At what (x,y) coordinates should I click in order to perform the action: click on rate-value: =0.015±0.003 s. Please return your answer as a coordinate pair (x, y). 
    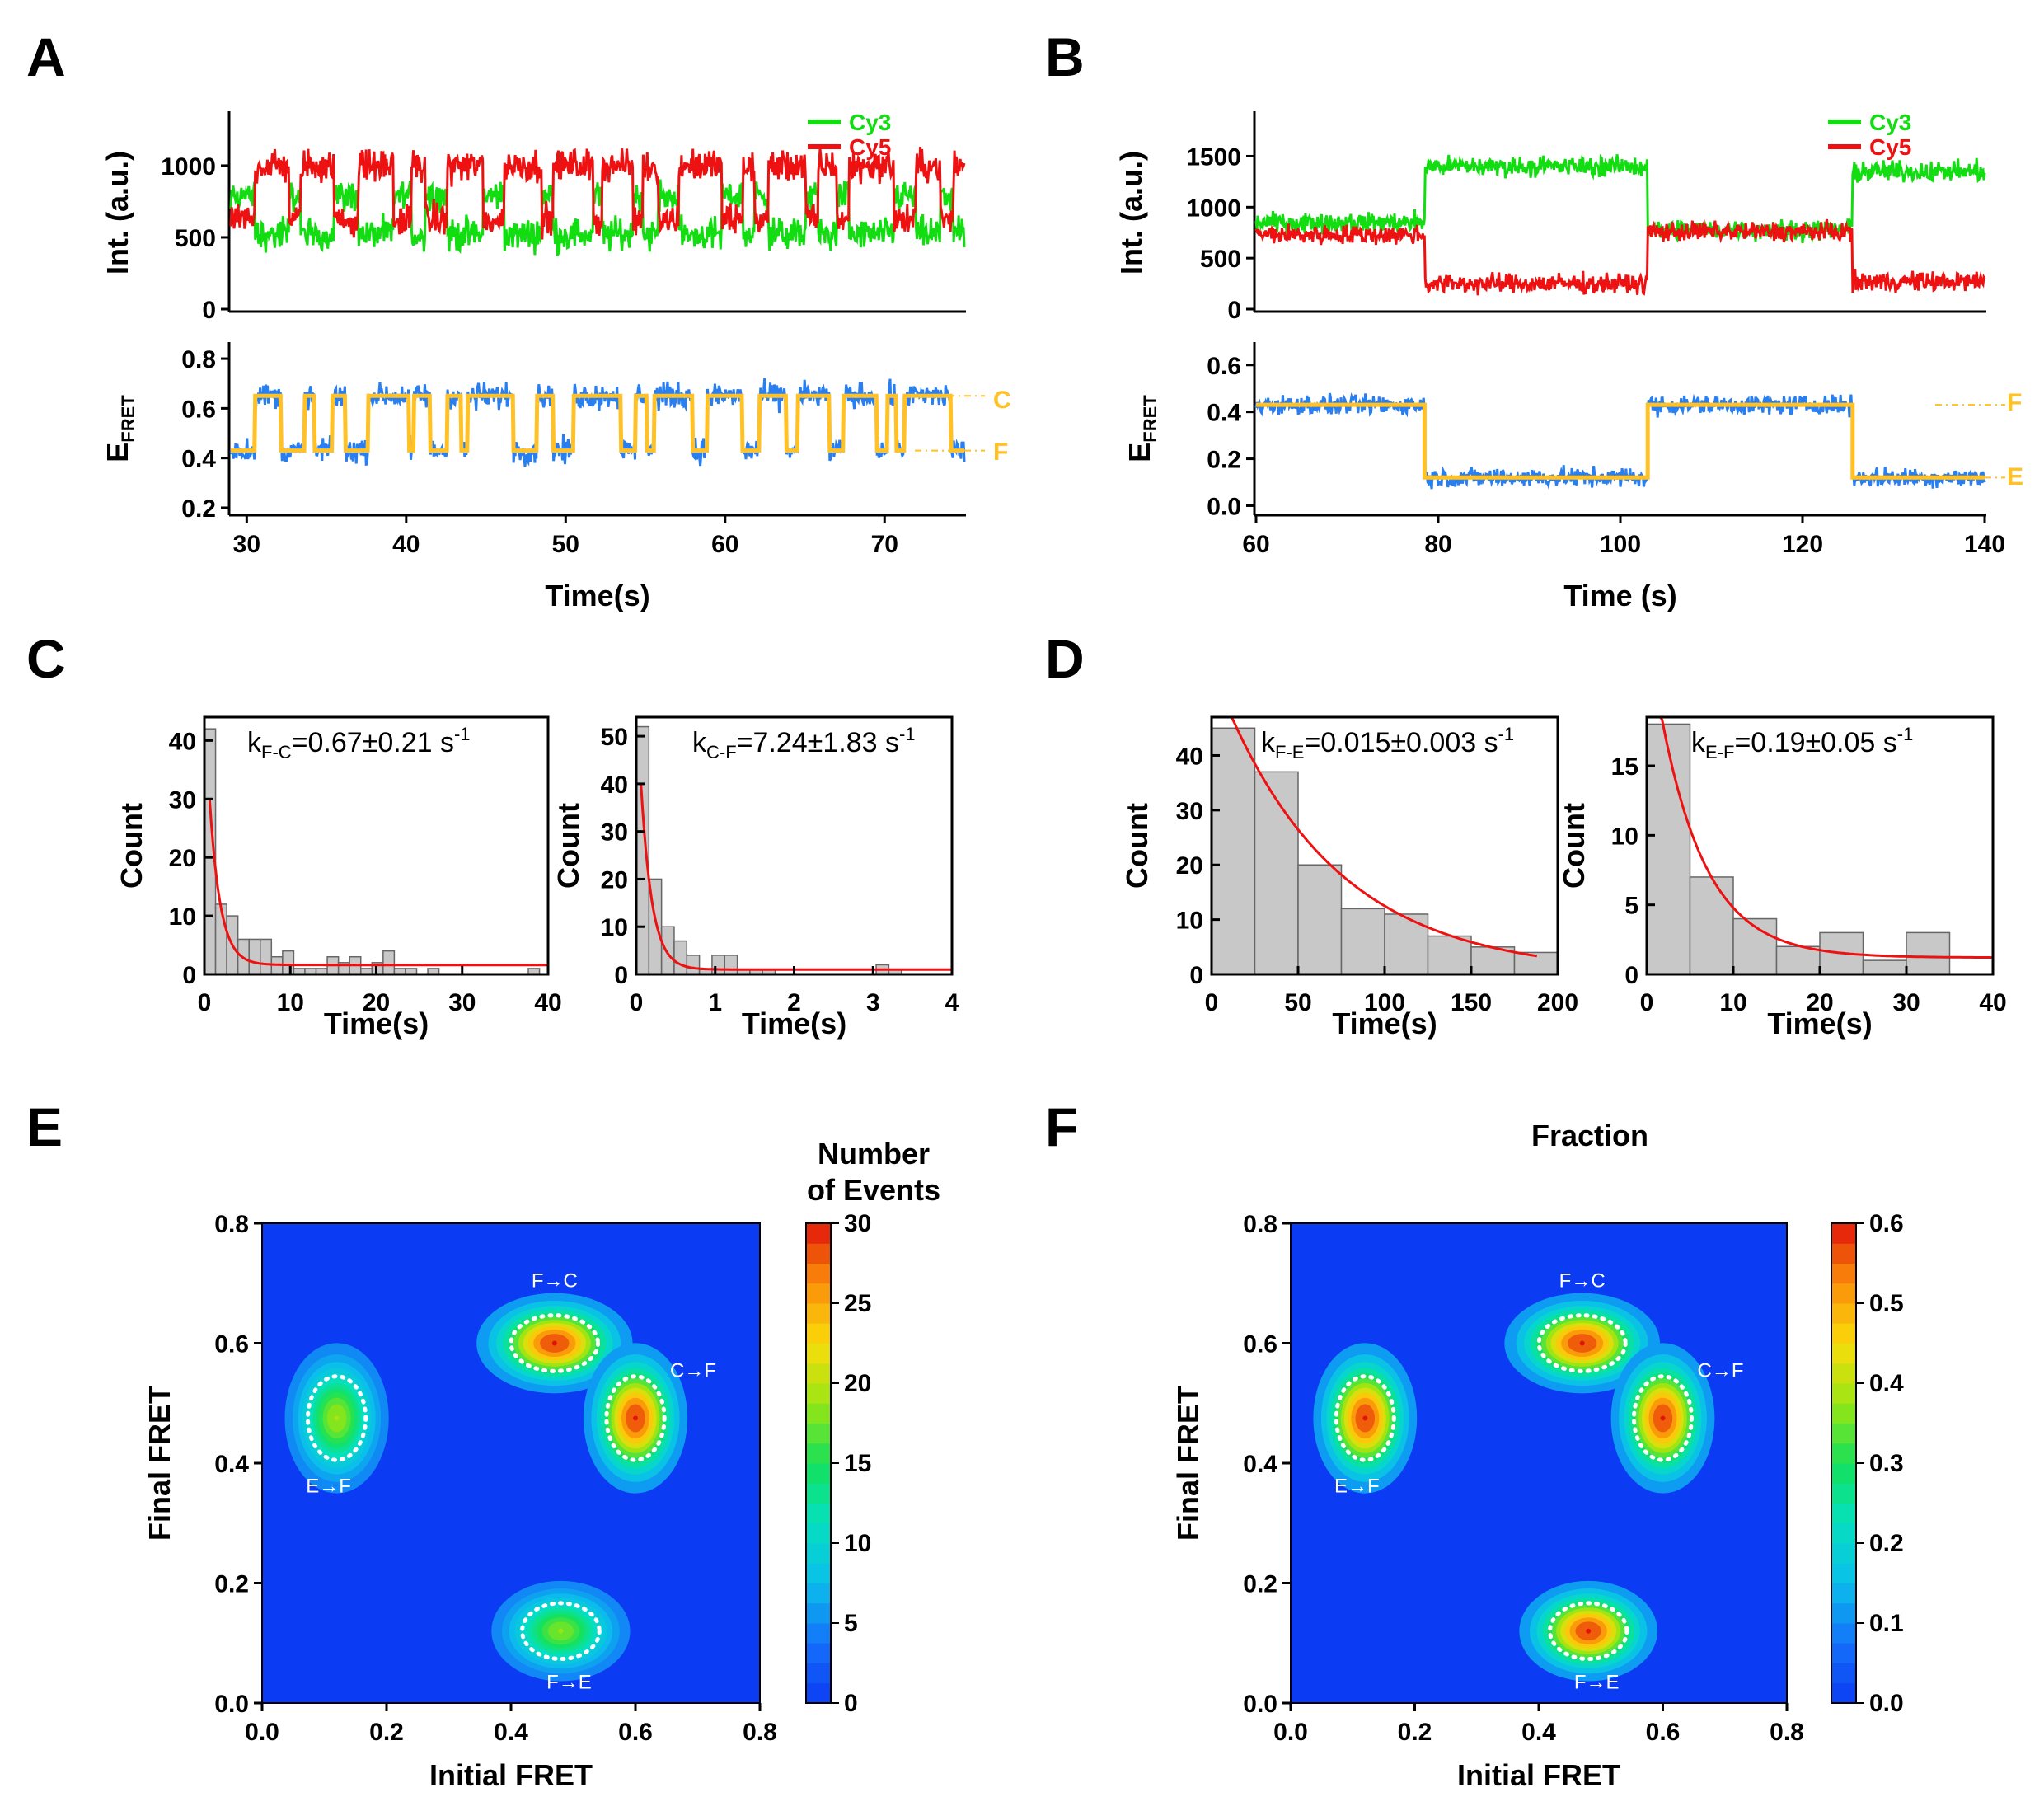
    Looking at the image, I should click on (1401, 742).